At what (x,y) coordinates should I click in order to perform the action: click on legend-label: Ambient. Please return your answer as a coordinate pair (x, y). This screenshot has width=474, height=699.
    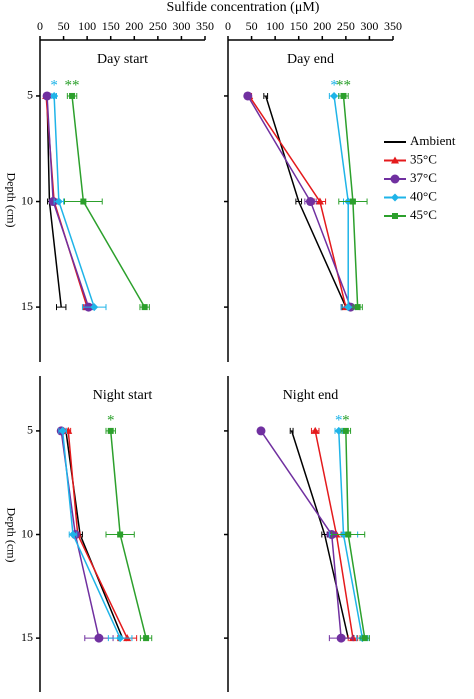
    Looking at the image, I should click on (433, 140).